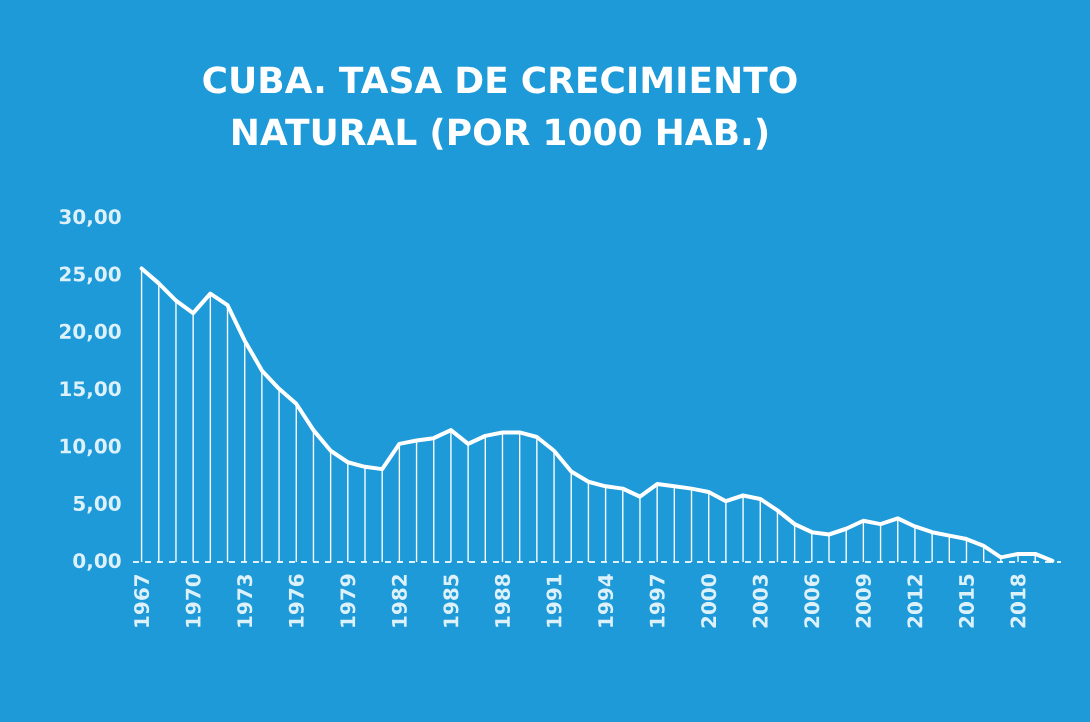 This screenshot has height=722, width=1090. Describe the element at coordinates (606, 600) in the screenshot. I see `x-tick-label: 1994` at that location.